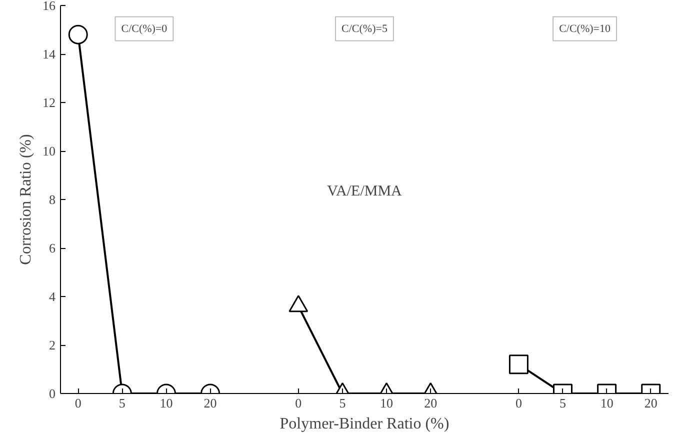 This screenshot has width=688, height=435. I want to click on x-axis-title: Polymer-Binder Ratio (%), so click(365, 424).